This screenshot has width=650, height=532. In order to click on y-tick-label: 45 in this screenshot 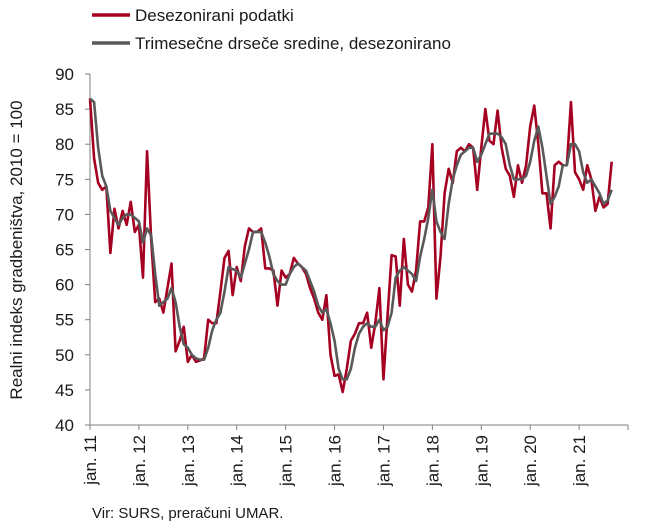, I will do `click(64, 390)`.